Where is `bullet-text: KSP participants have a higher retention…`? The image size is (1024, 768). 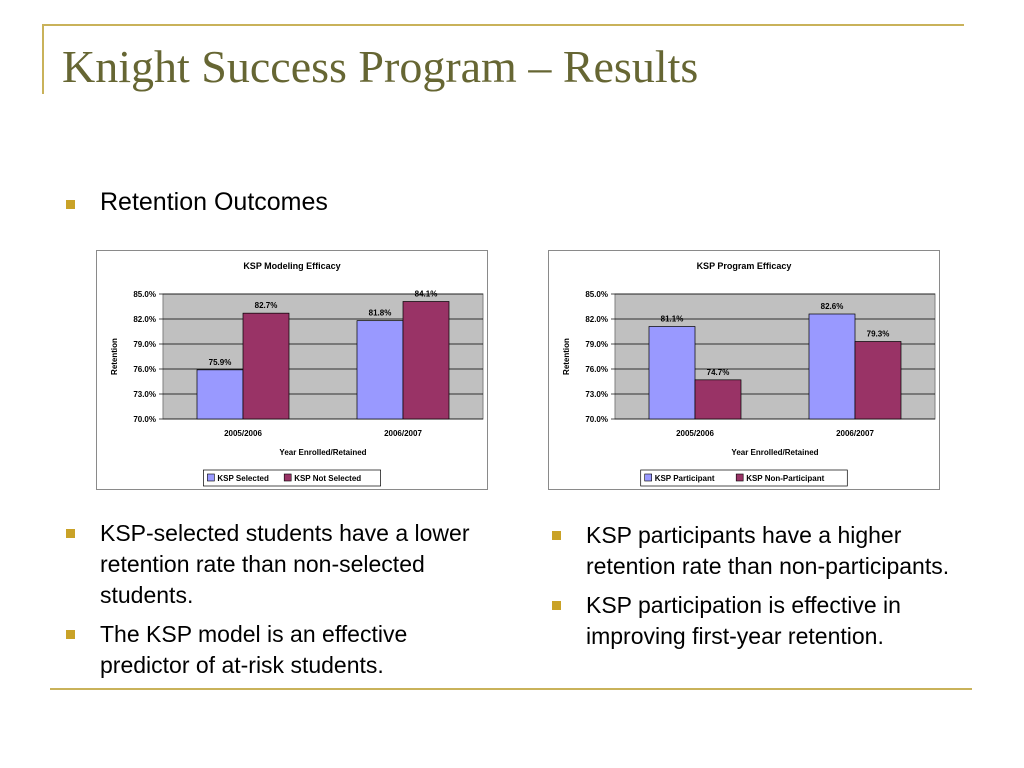 bullet-text: KSP participants have a higher retention… is located at coordinates (768, 550).